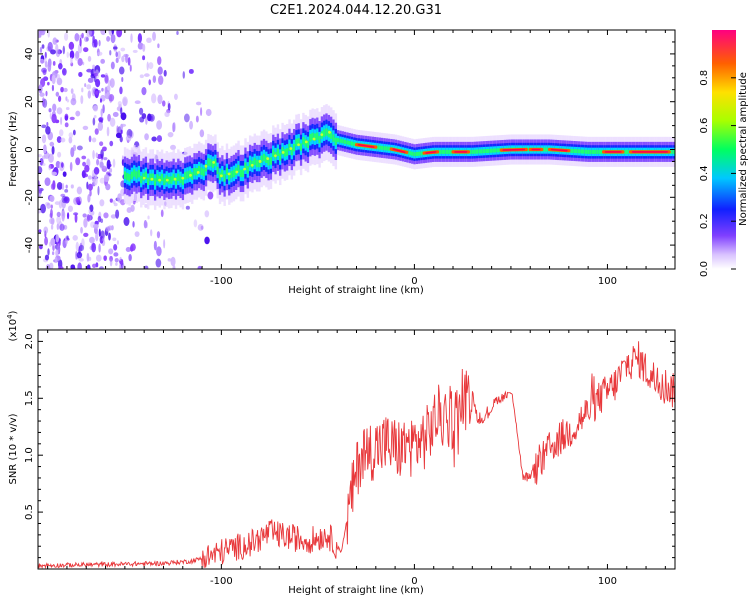 Image resolution: width=750 pixels, height=600 pixels. What do you see at coordinates (13, 312) in the screenshot?
I see `snr-multiplier-close: )` at bounding box center [13, 312].